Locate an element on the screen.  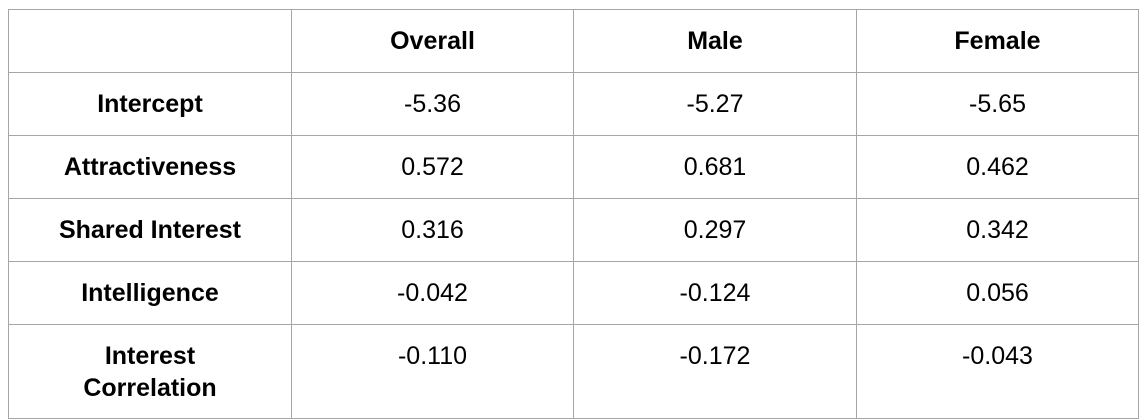
row-label-shared-interest: Shared Interest is located at coordinates (150, 230).